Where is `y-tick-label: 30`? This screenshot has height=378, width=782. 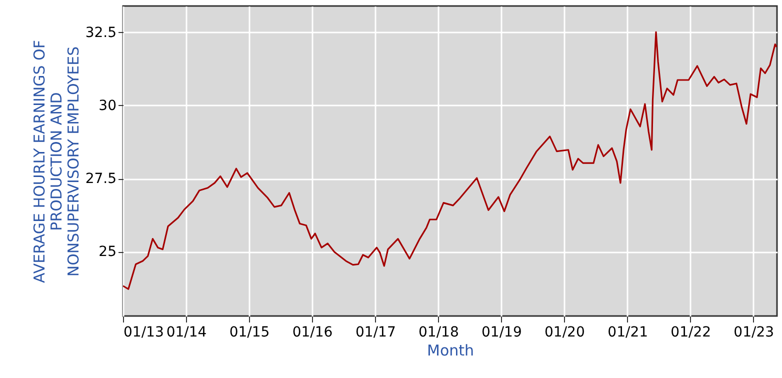
y-tick-label: 30 is located at coordinates (107, 106).